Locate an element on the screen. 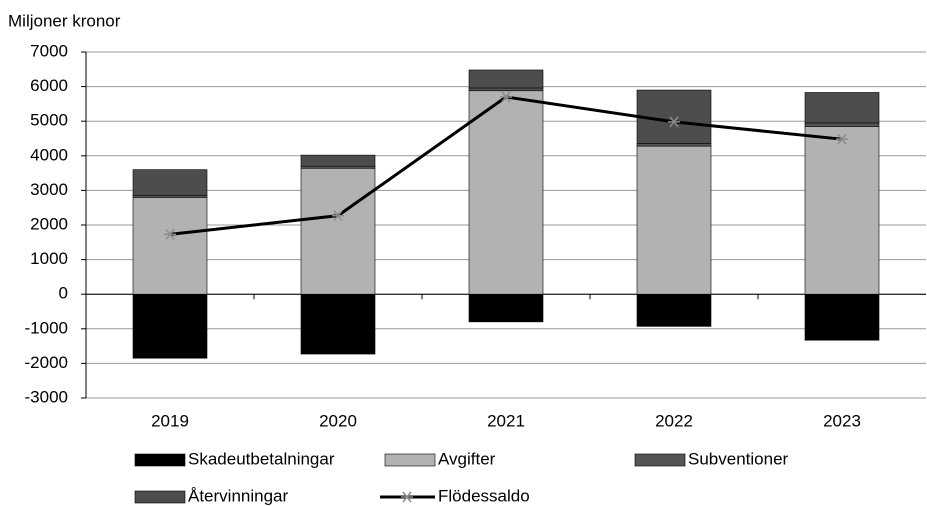 The width and height of the screenshot is (927, 506). legend-label: Avgifter is located at coordinates (467, 458).